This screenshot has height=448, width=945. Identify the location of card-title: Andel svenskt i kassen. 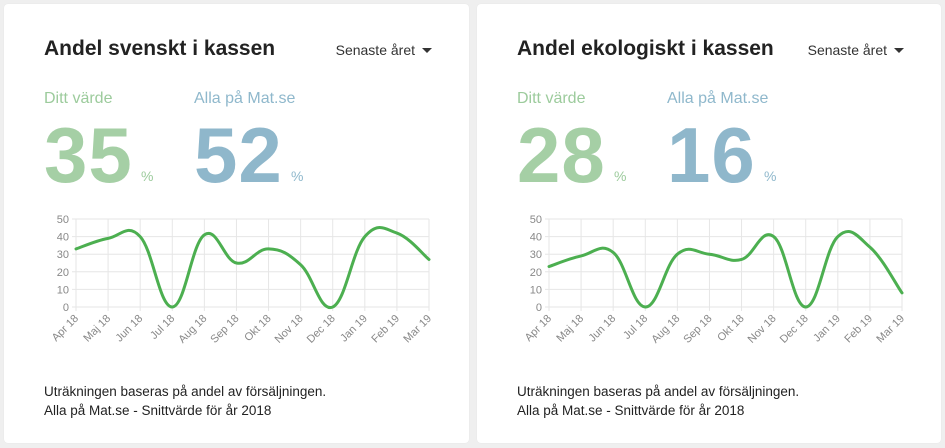
(160, 48).